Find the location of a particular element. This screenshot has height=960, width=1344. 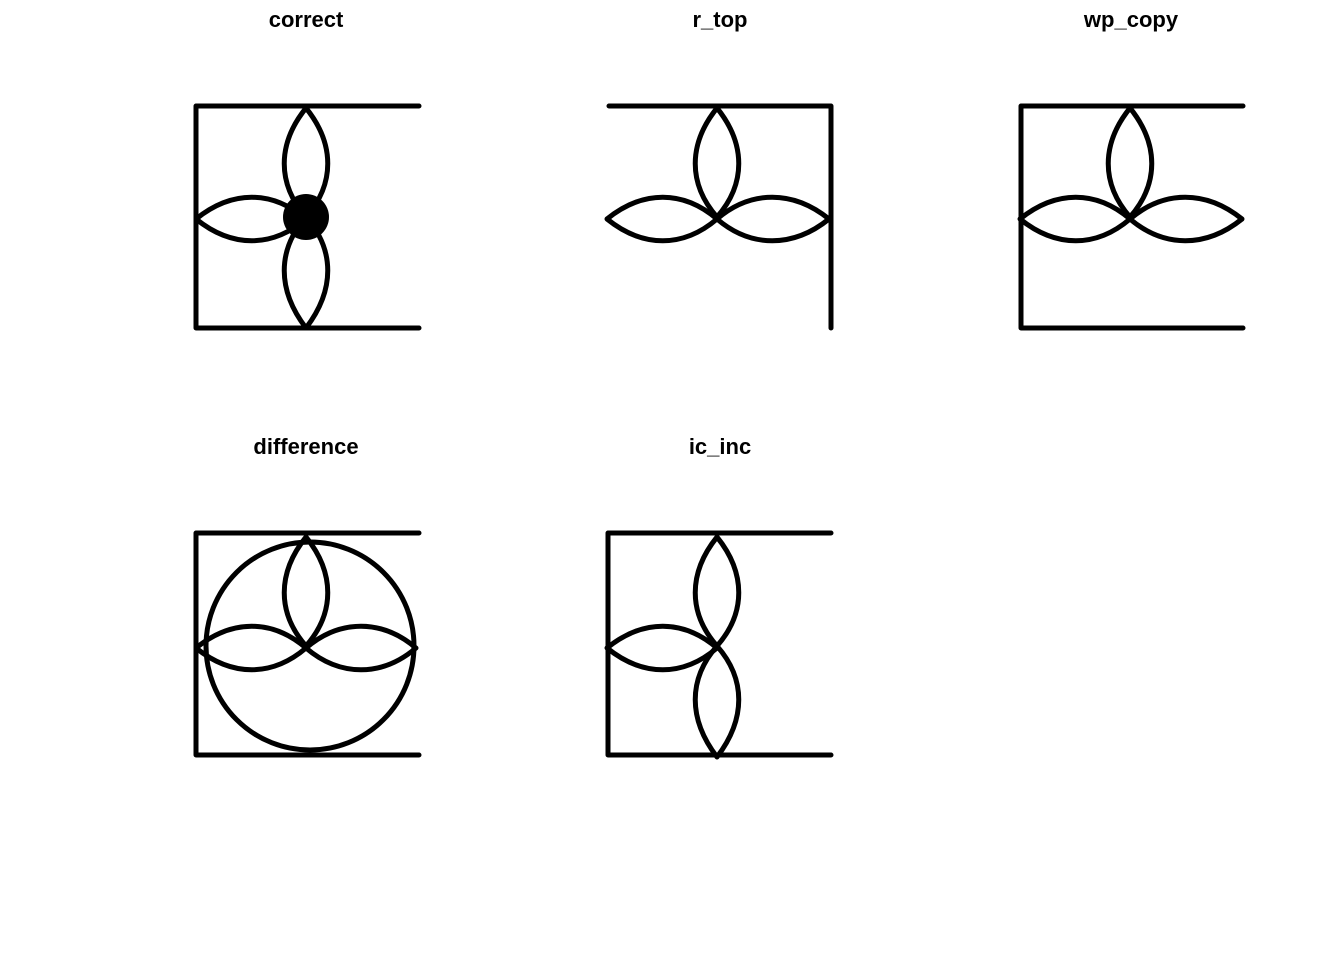

center-dot is located at coordinates (306, 217).